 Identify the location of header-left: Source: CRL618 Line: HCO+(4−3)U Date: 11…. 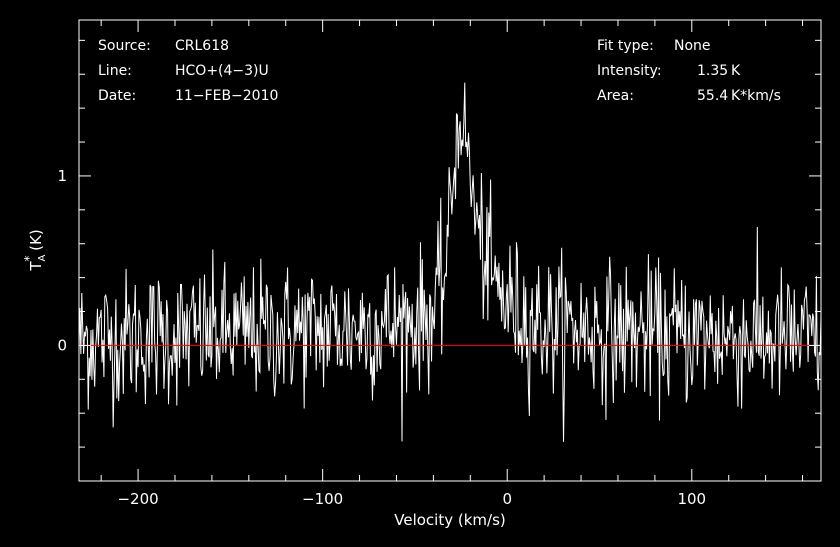
(188, 71).